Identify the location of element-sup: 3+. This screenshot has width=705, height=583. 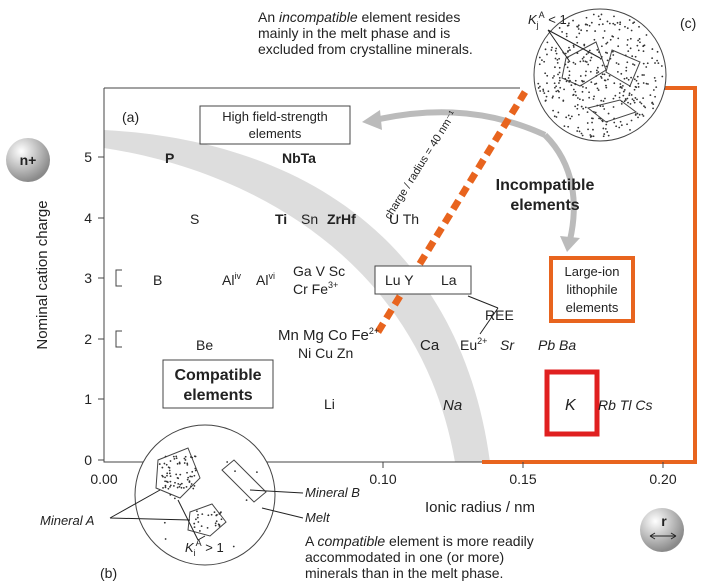
(333, 285).